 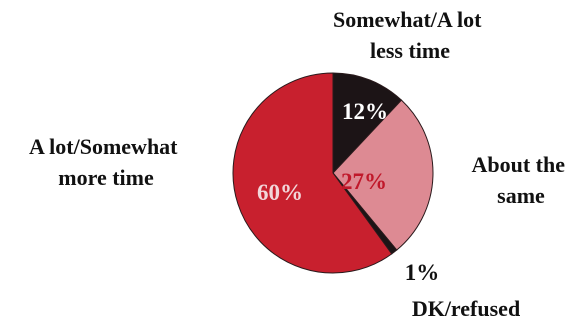 What do you see at coordinates (422, 272) in the screenshot?
I see `slice-value-label-dk: 1%` at bounding box center [422, 272].